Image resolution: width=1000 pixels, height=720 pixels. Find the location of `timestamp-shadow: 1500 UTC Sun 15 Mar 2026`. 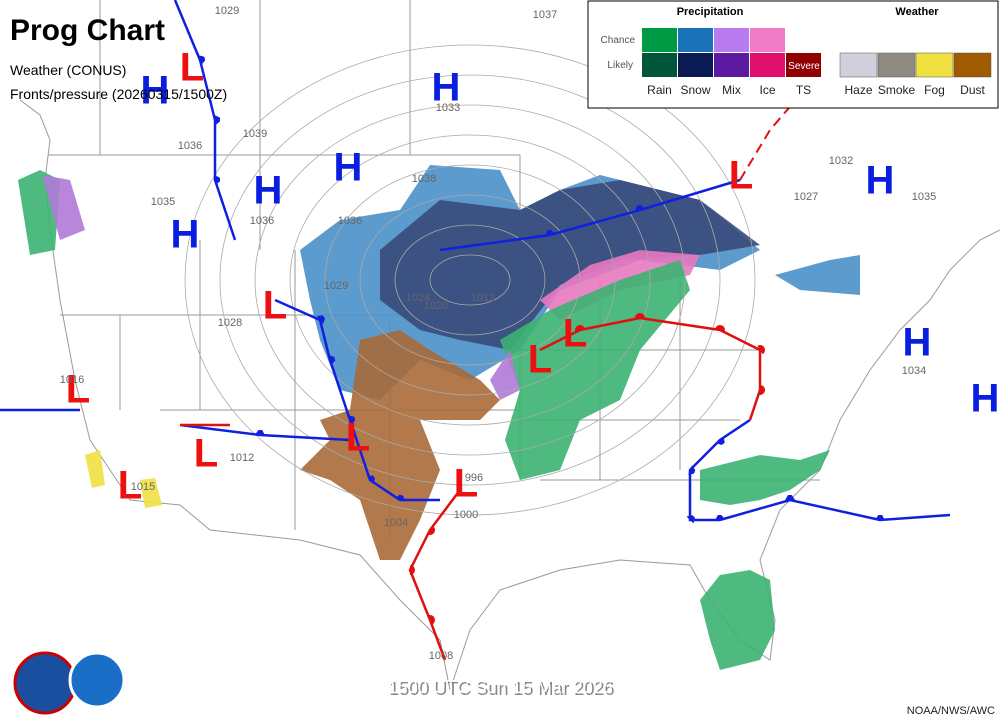

timestamp-shadow: 1500 UTC Sun 15 Mar 2026 is located at coordinates (501, 689).